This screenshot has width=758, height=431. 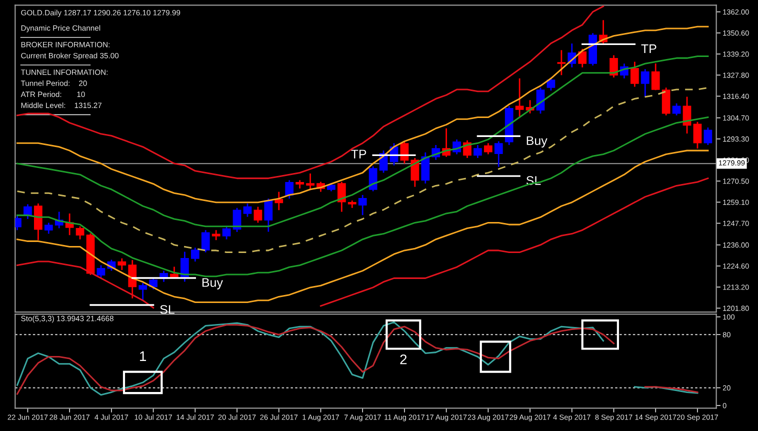 I want to click on annotation: 1, so click(x=143, y=356).